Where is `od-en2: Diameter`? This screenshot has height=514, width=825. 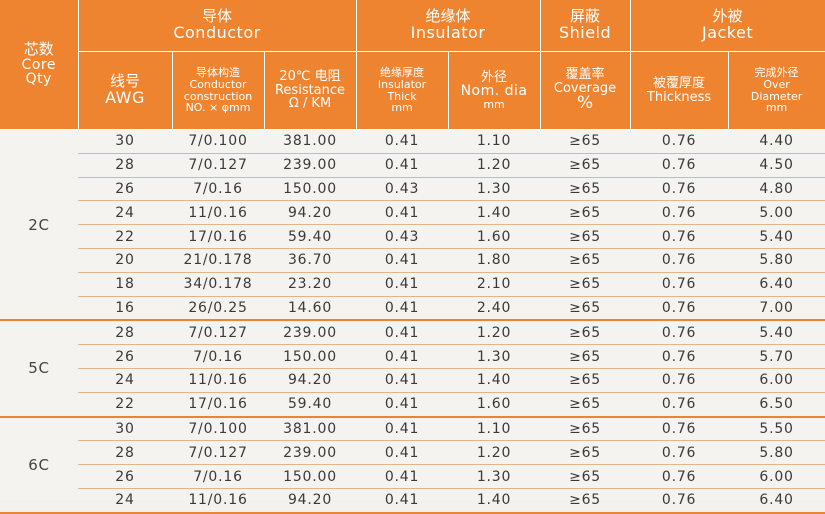
od-en2: Diameter is located at coordinates (776, 96).